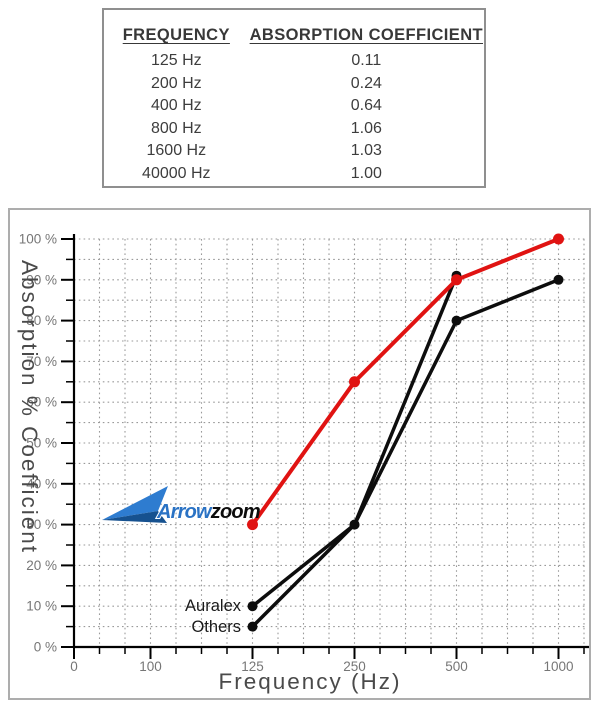 The height and width of the screenshot is (708, 600). I want to click on x-tick-label: 0, so click(74, 666).